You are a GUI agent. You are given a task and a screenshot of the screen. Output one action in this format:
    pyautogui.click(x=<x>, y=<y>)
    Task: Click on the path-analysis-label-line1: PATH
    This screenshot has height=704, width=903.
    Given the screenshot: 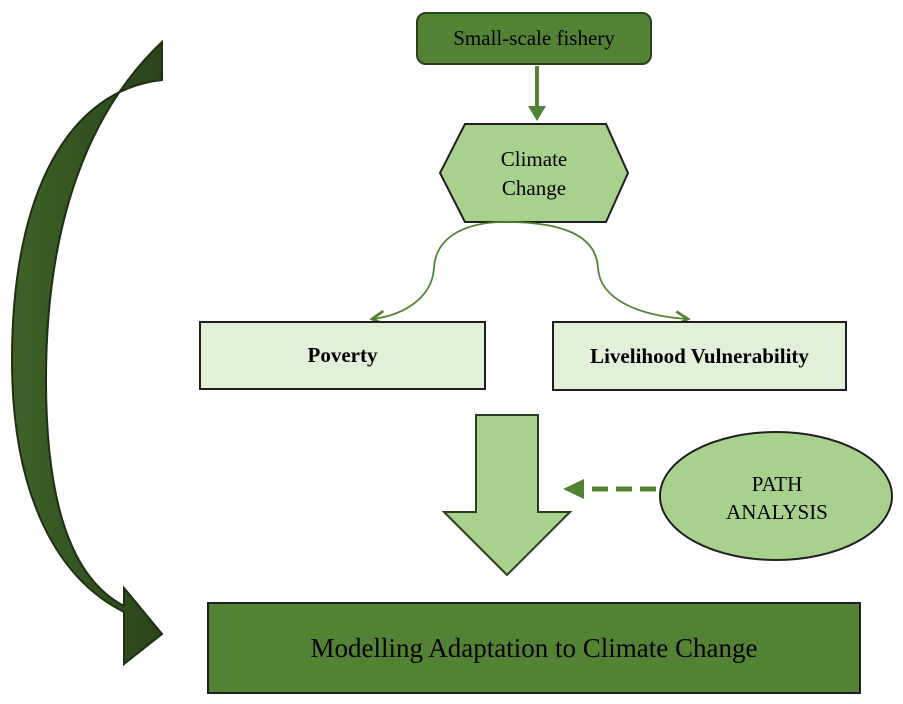 What is the action you would take?
    pyautogui.click(x=777, y=484)
    